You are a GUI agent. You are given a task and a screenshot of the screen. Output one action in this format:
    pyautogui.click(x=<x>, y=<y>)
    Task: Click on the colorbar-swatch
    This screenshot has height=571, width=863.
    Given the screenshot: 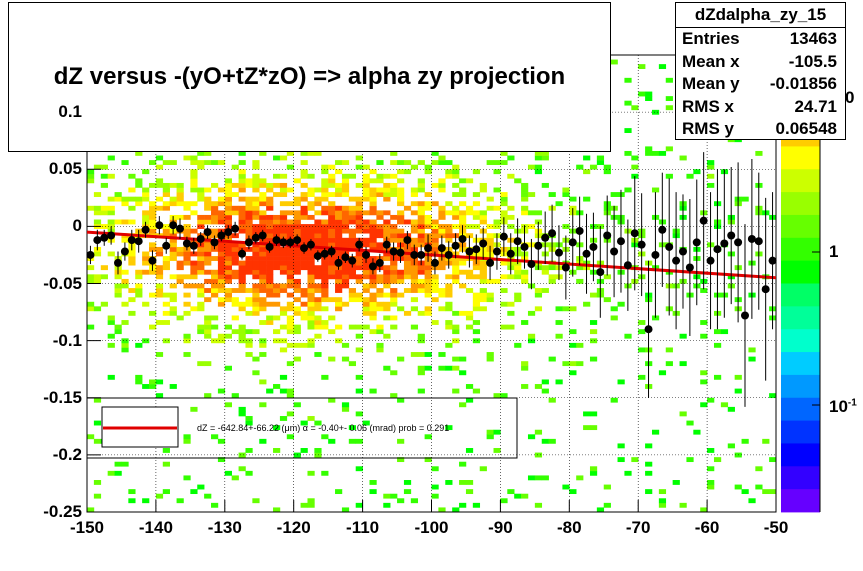 What is the action you would take?
    pyautogui.click(x=800, y=501)
    